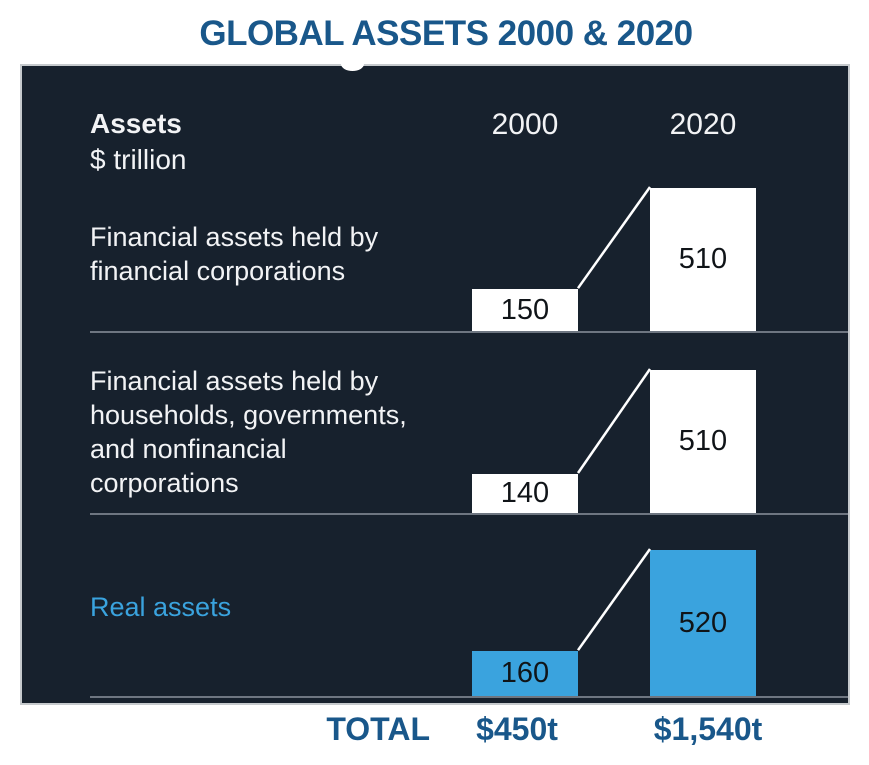 This screenshot has width=869, height=765. Describe the element at coordinates (703, 124) in the screenshot. I see `column-header-2020: 2020` at that location.